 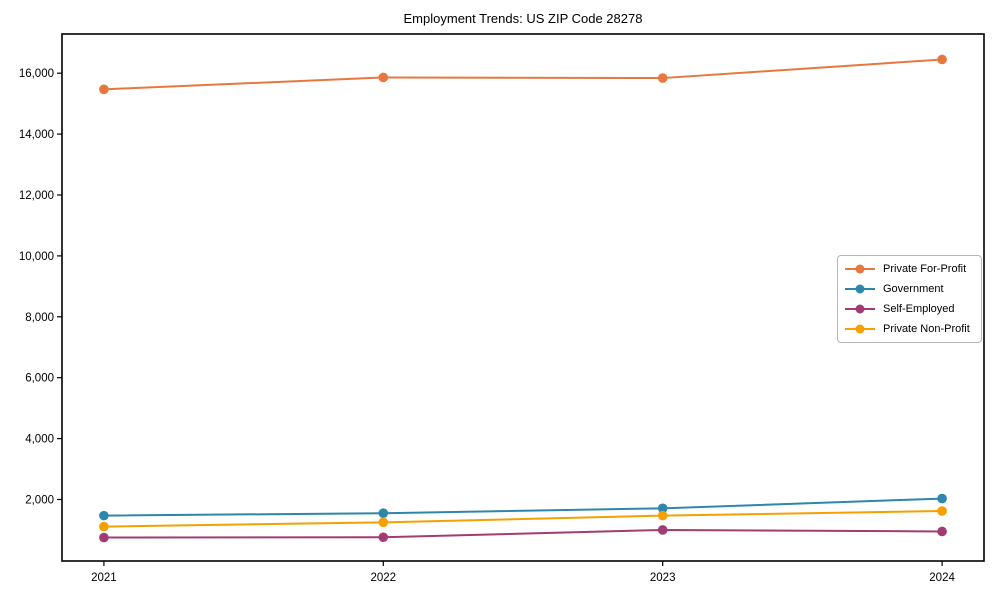 What do you see at coordinates (942, 578) in the screenshot?
I see `x-tick-label: 2024` at bounding box center [942, 578].